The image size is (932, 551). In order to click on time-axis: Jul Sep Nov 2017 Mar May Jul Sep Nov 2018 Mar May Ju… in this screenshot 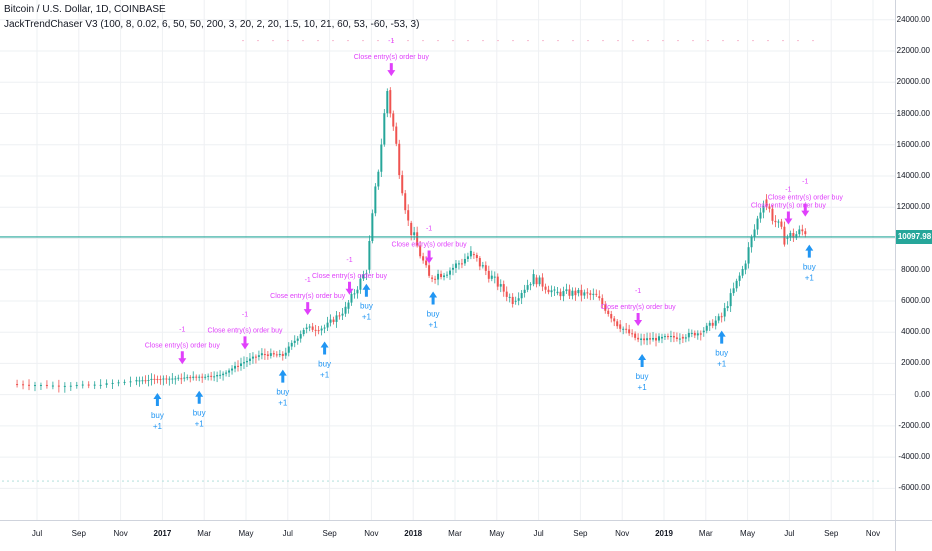, I will do `click(447, 535)`.